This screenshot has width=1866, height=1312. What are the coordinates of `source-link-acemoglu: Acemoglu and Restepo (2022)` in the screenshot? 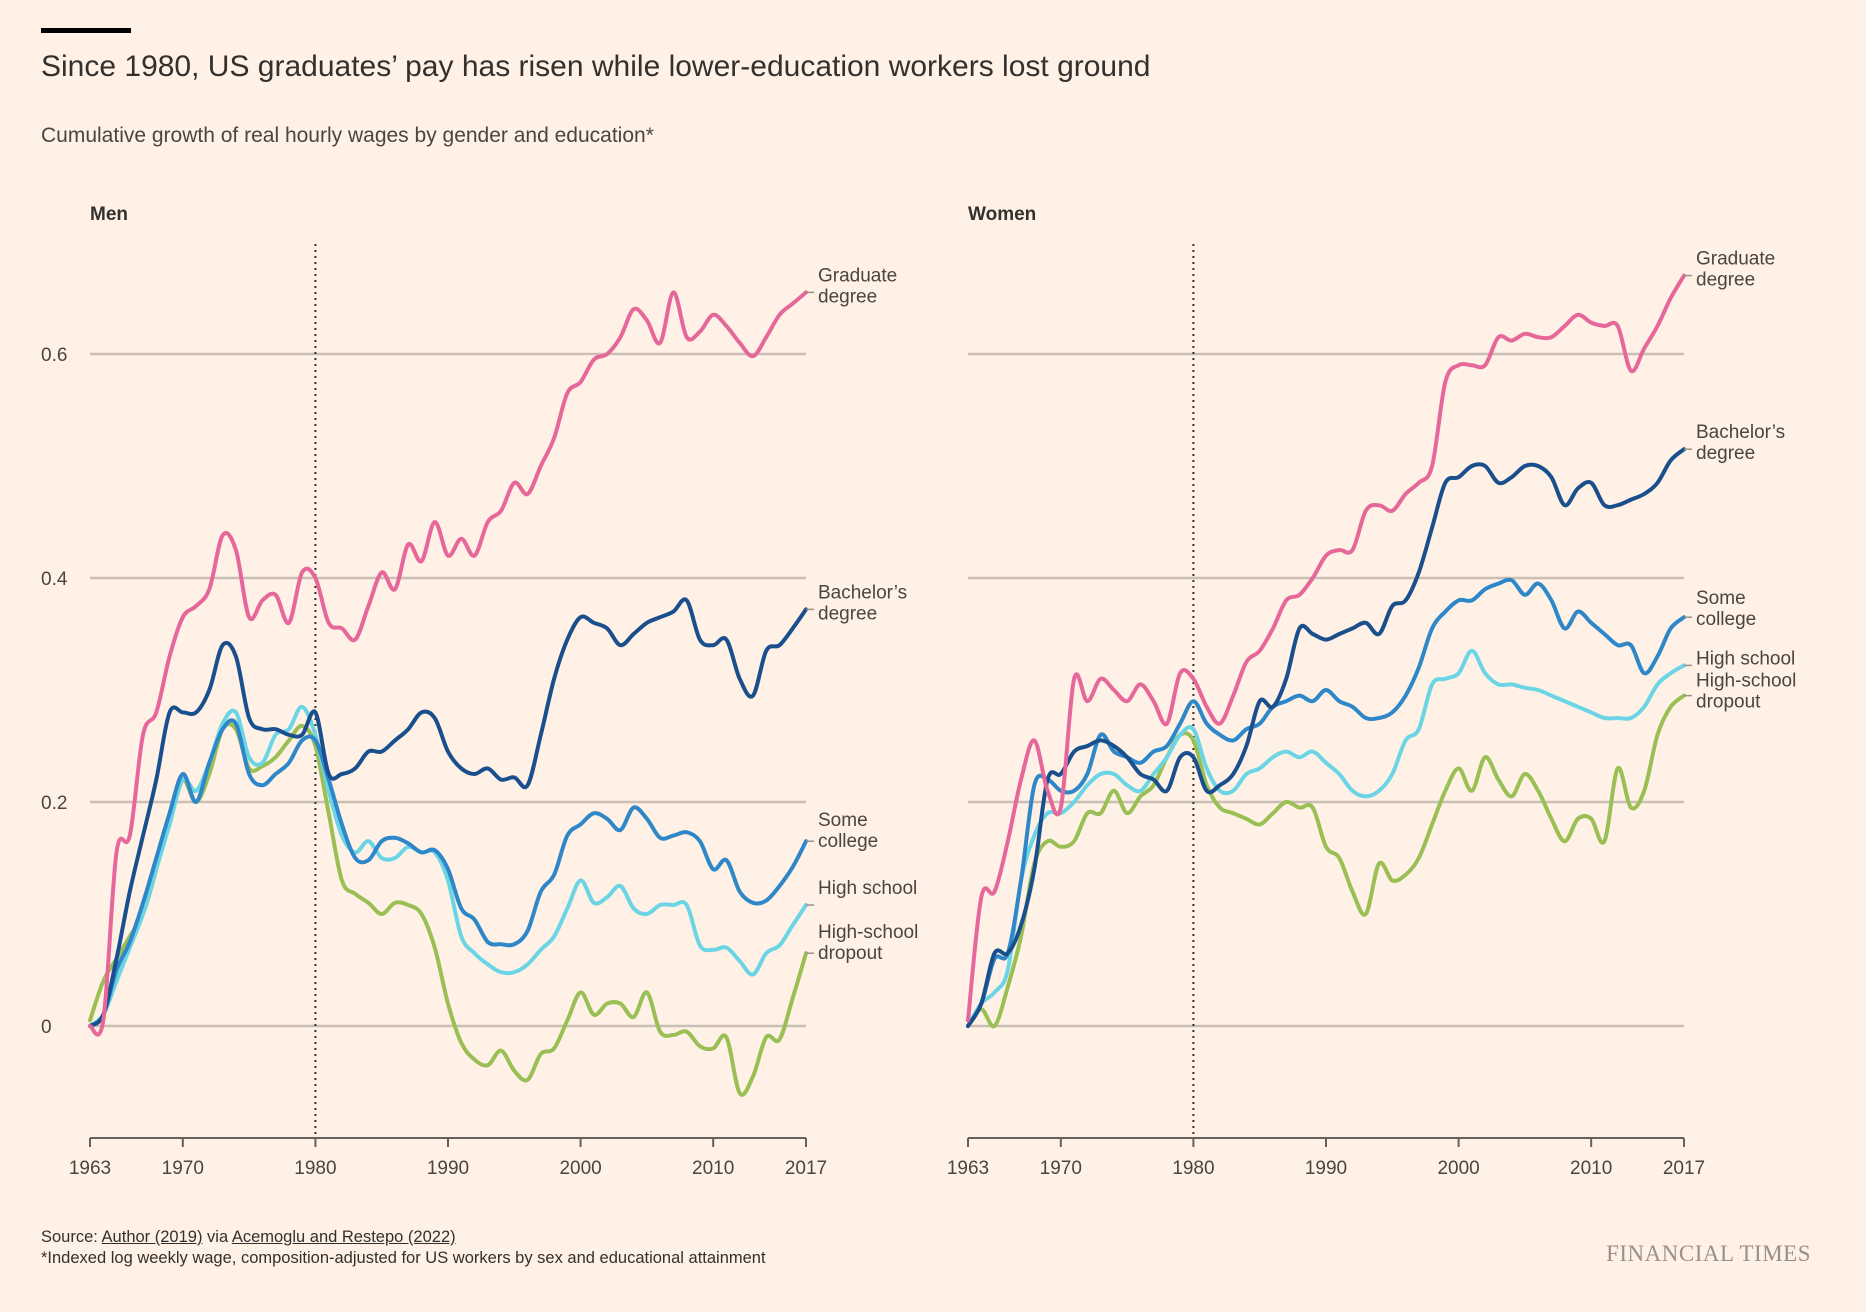 It's located at (343, 1237).